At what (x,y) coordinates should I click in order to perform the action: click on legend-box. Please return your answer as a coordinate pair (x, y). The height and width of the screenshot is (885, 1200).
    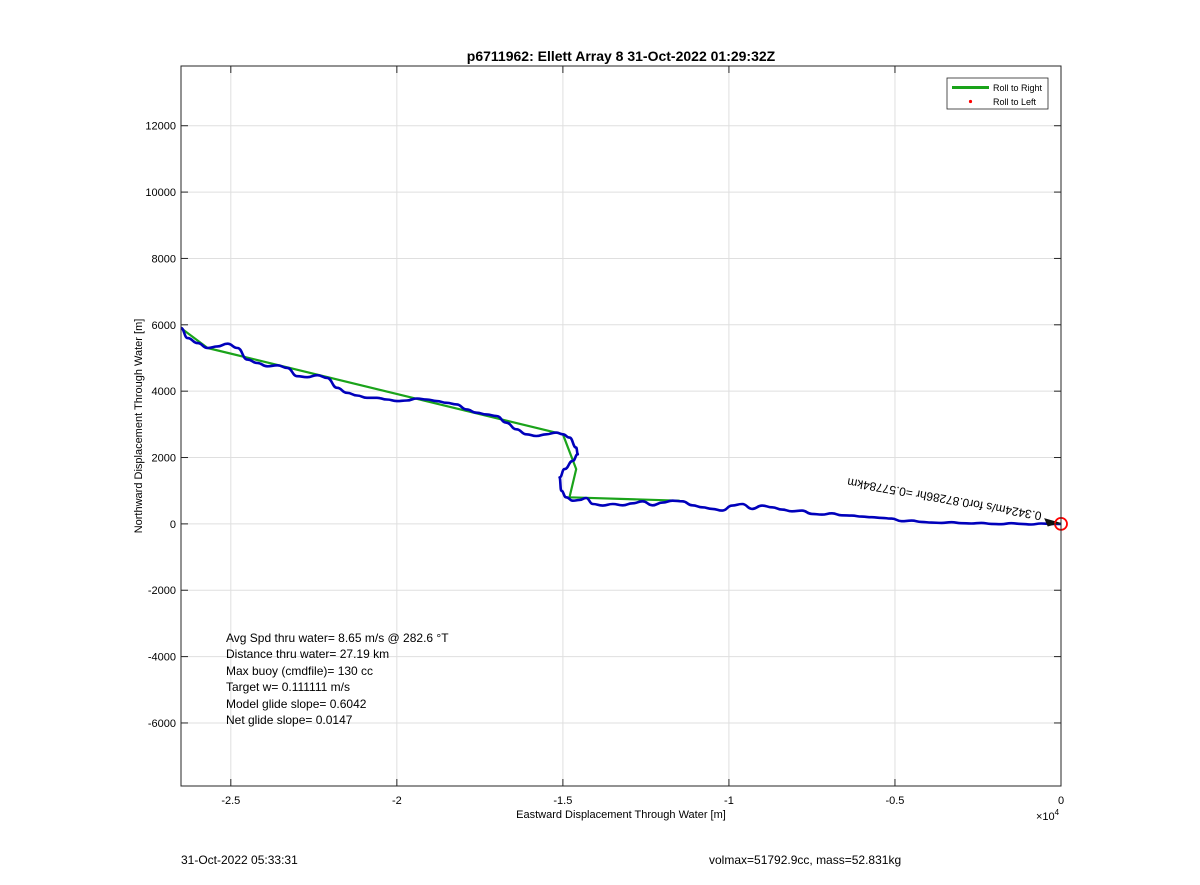
    Looking at the image, I should click on (997, 93).